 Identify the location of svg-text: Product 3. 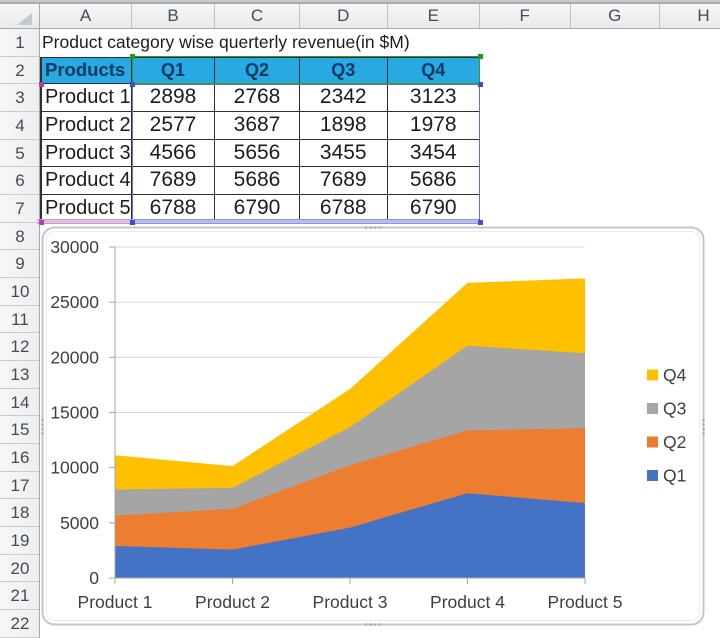
(350, 602).